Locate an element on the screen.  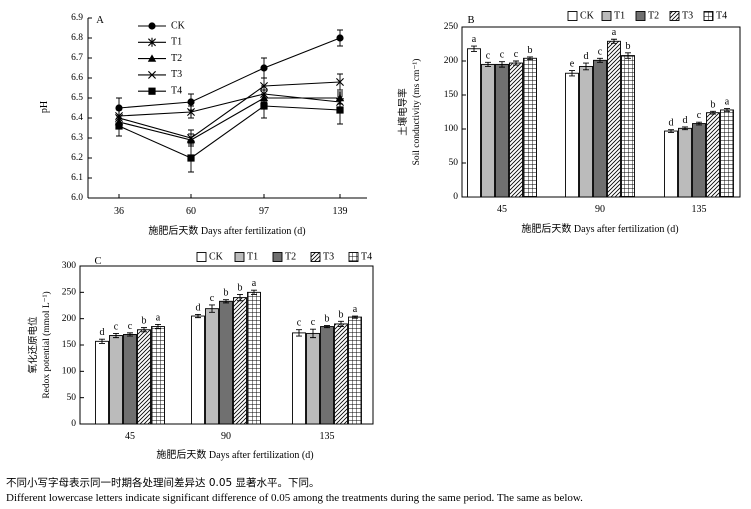
legend-label-t2: T2 is located at coordinates (653, 15).